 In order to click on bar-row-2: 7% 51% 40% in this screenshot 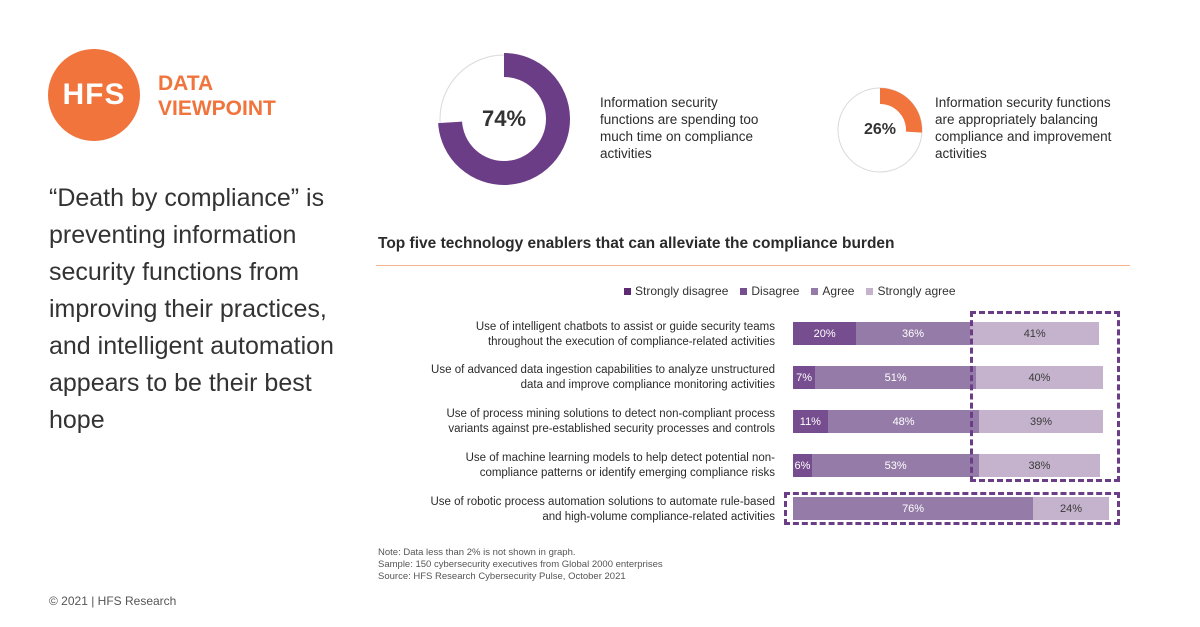, I will do `click(948, 377)`.